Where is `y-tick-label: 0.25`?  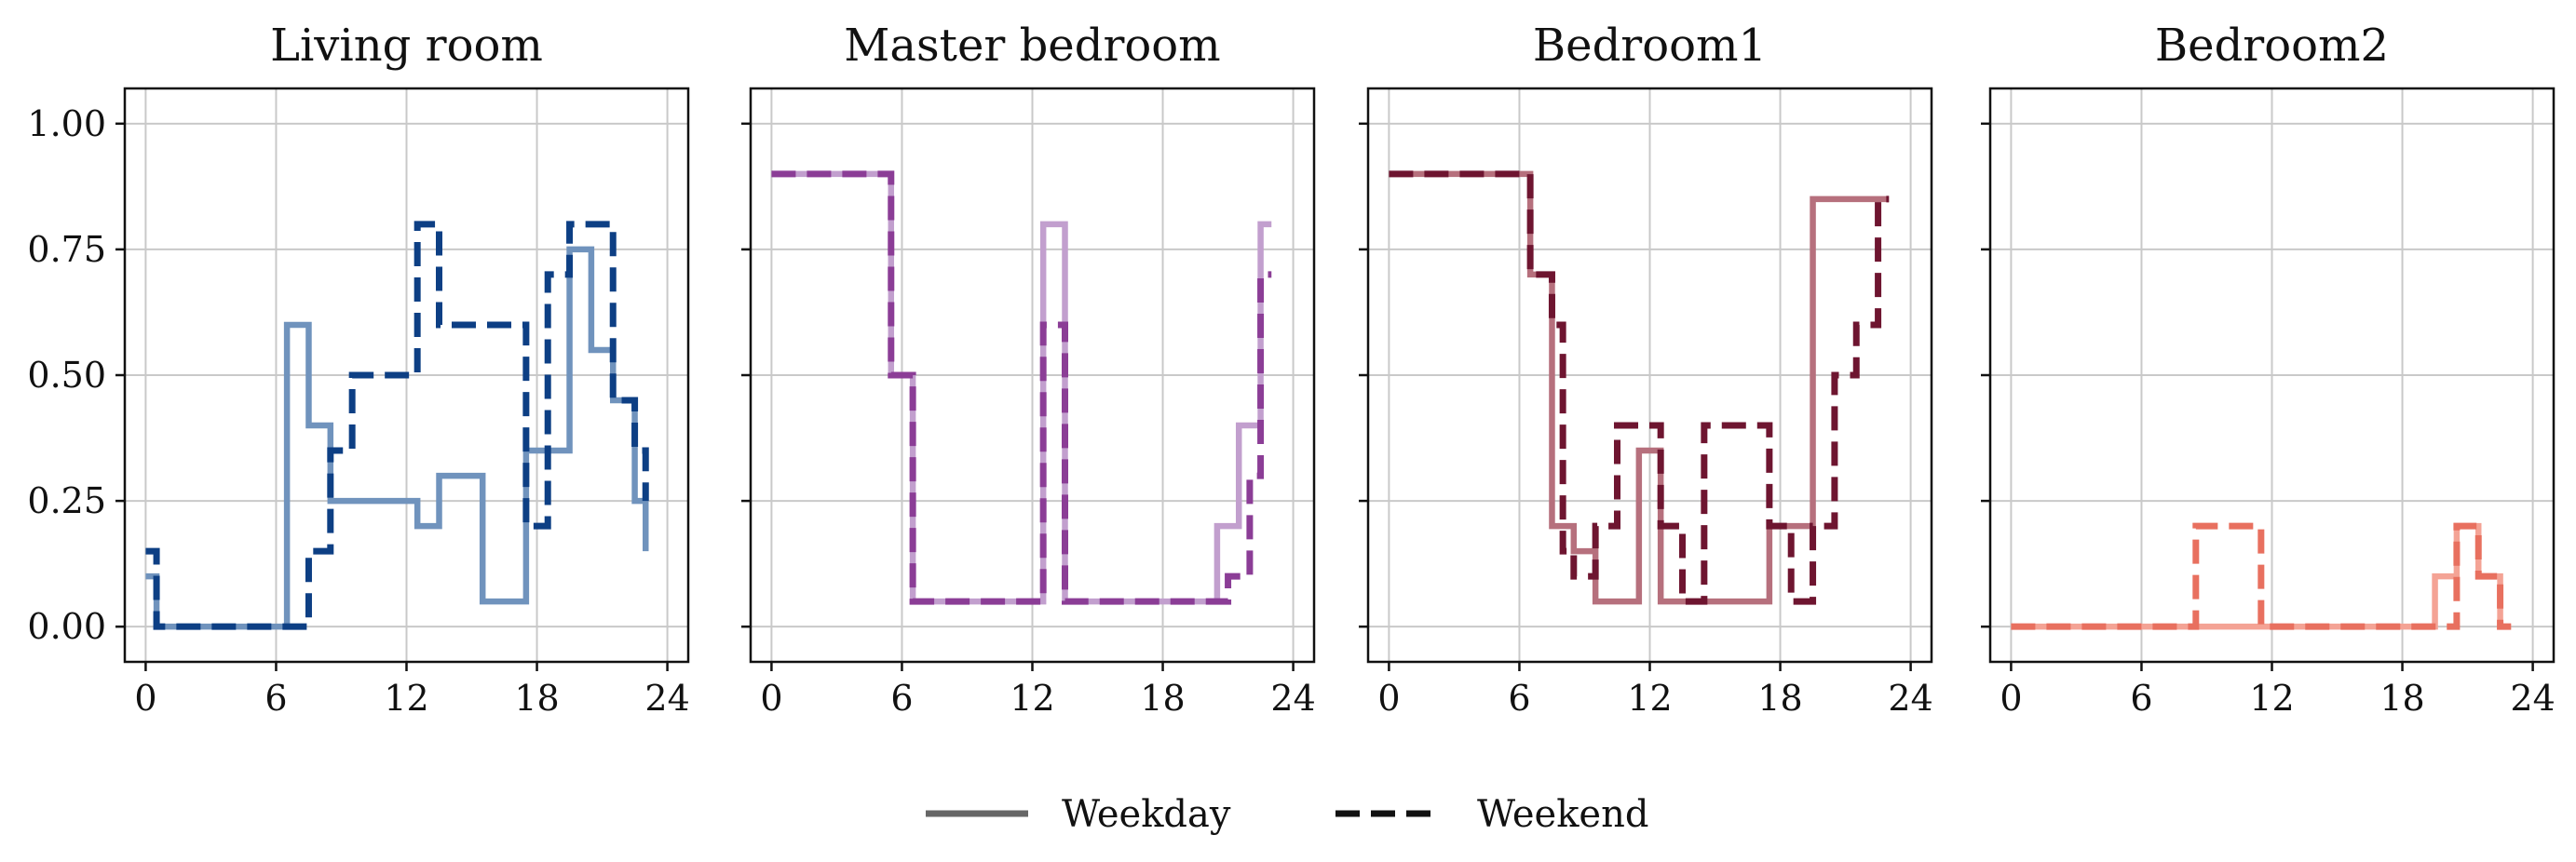
y-tick-label: 0.25 is located at coordinates (66, 500).